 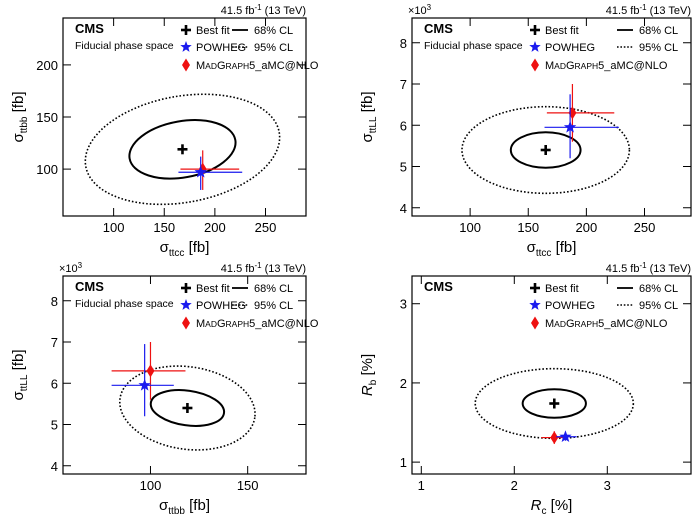 What do you see at coordinates (47, 117) in the screenshot?
I see `y-tick-label: 150` at bounding box center [47, 117].